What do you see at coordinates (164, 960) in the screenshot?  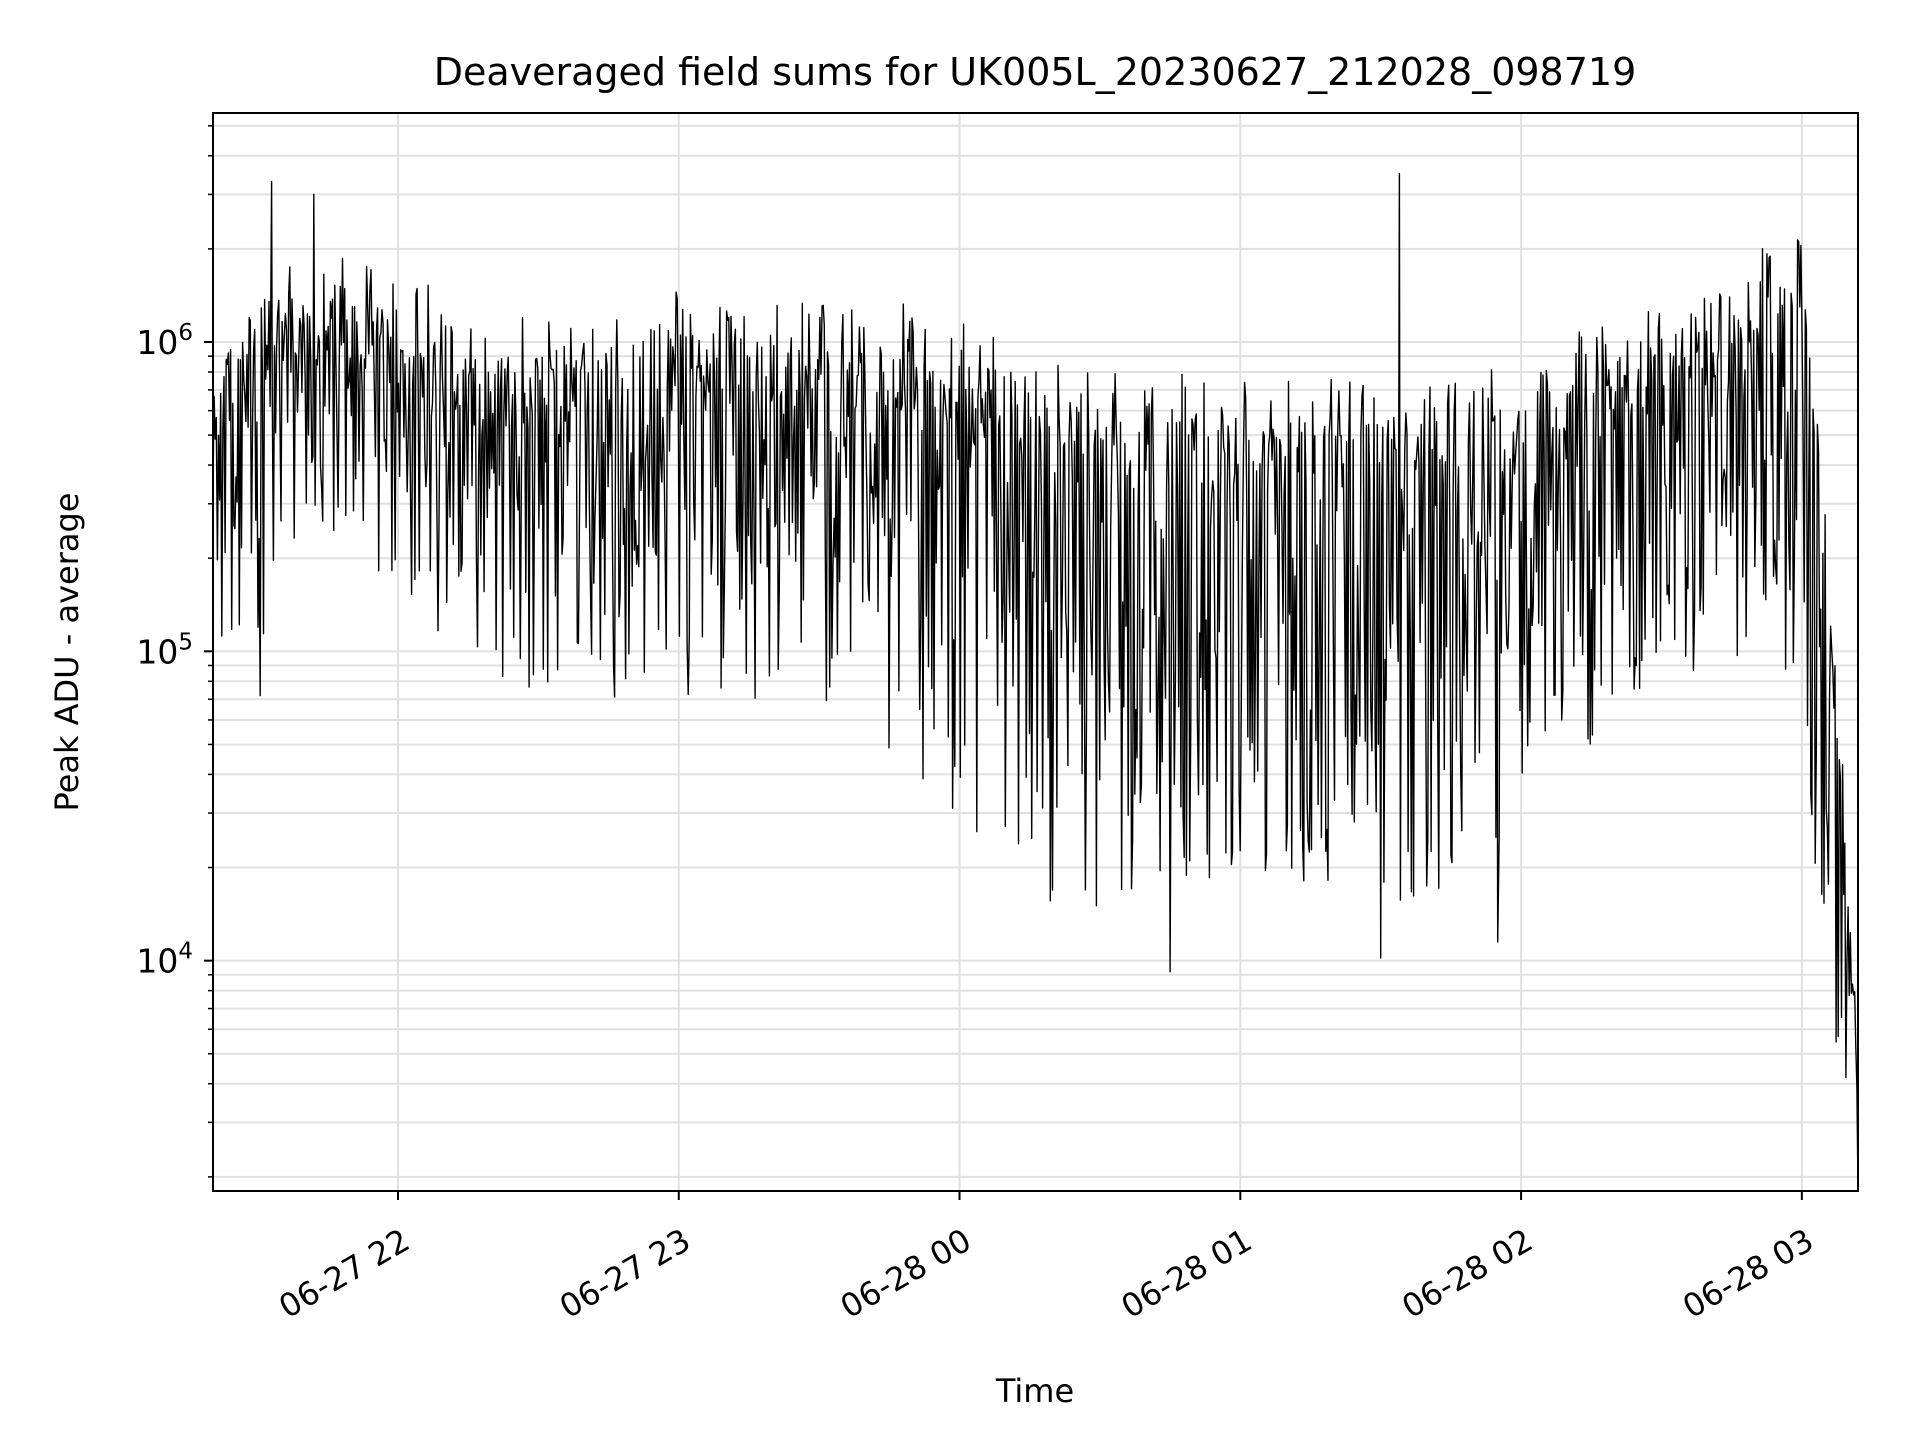 I see `y-tick-label: 104` at bounding box center [164, 960].